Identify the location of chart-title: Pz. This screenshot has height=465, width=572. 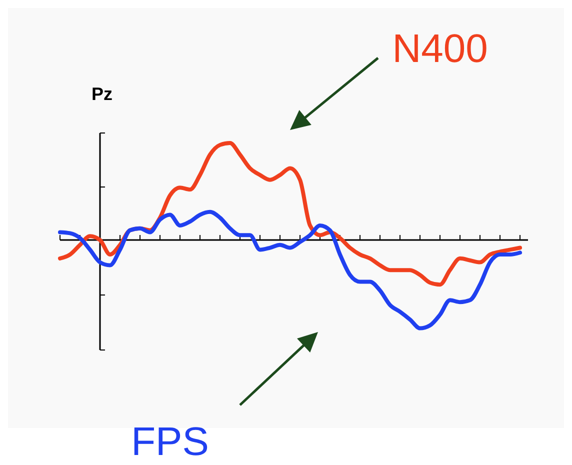
(102, 94).